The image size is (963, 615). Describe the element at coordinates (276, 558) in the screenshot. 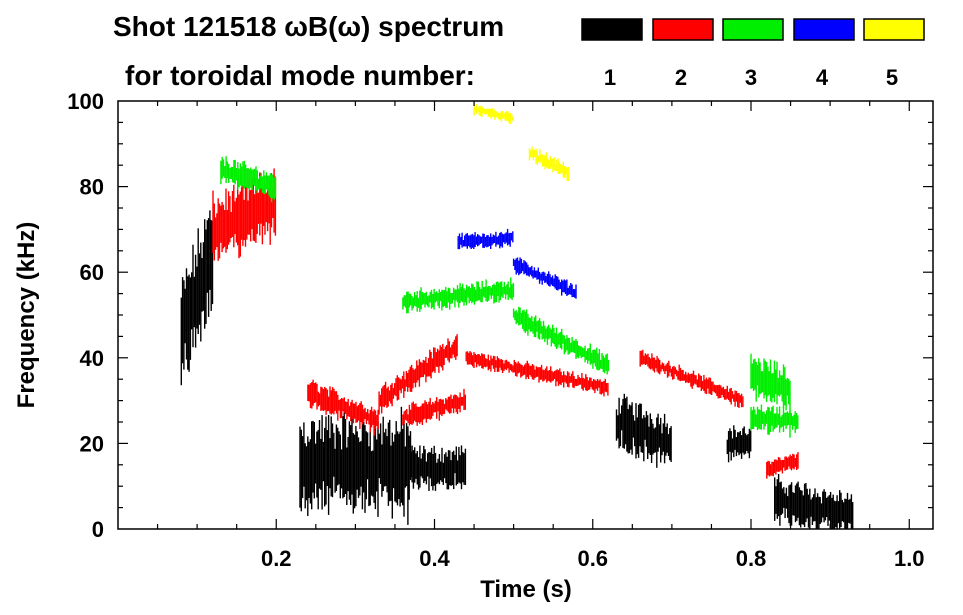

I see `x-tick-label: 0.2` at that location.